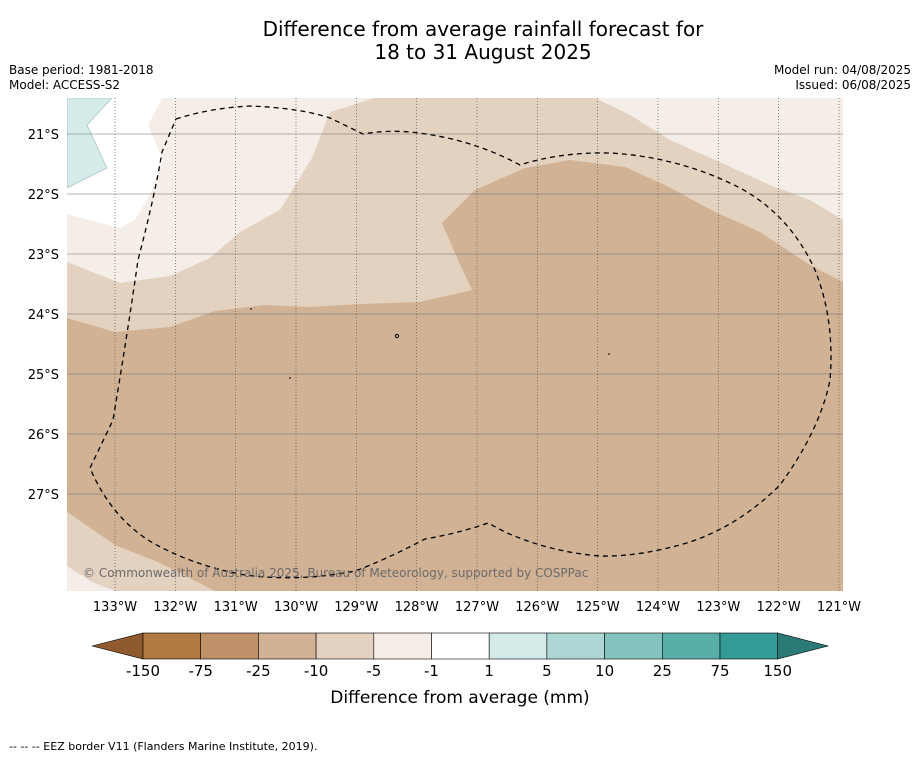  What do you see at coordinates (141, 551) in the screenshot?
I see `region-minus-1-to-minus-5-southwest` at bounding box center [141, 551].